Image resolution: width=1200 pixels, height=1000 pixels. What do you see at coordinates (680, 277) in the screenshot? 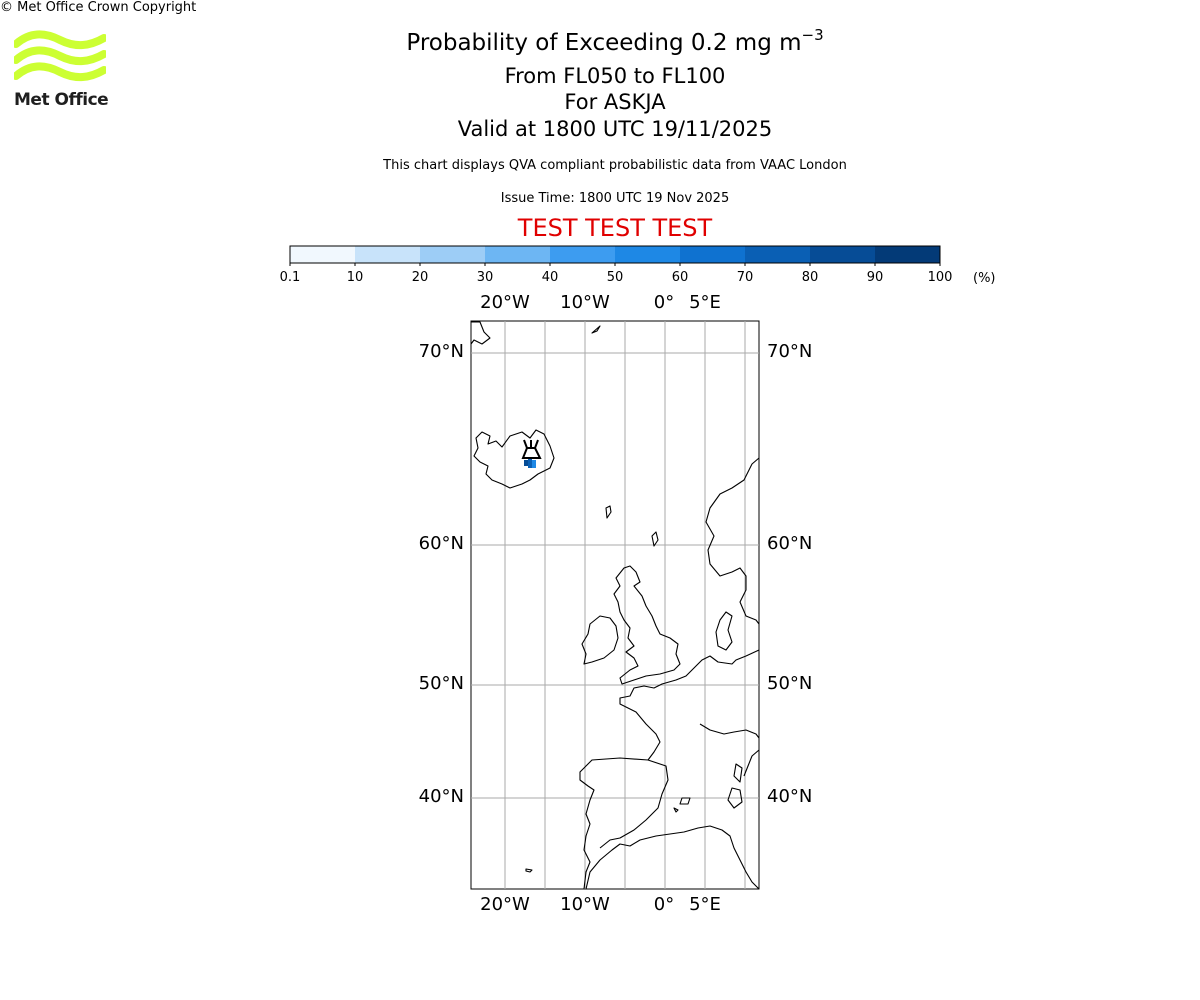
I see `colorbar-tick-label: 60` at bounding box center [680, 277].